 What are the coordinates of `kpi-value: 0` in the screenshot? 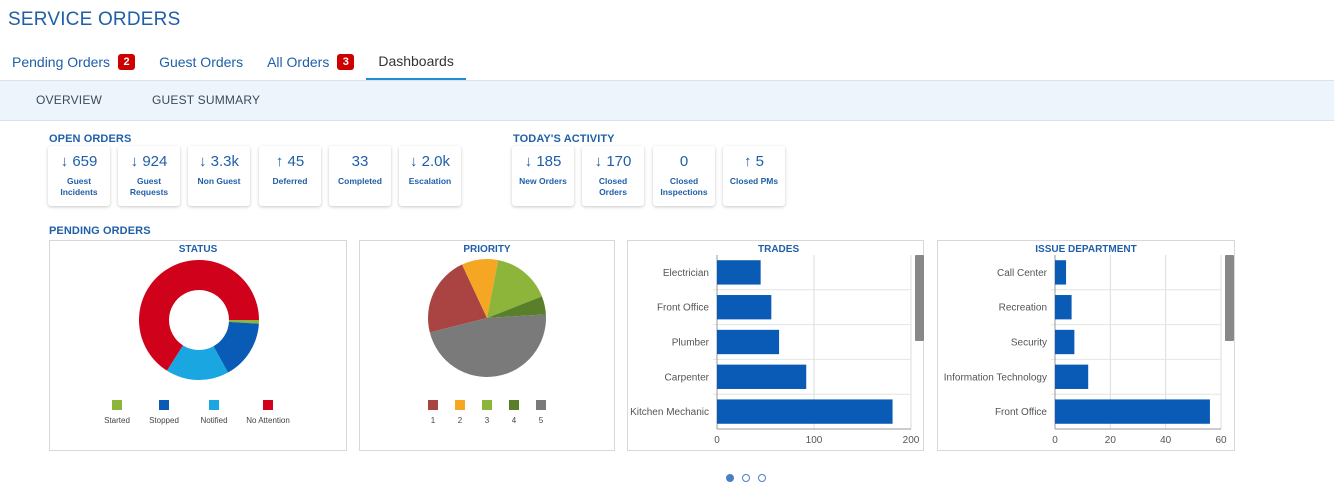 It's located at (684, 161).